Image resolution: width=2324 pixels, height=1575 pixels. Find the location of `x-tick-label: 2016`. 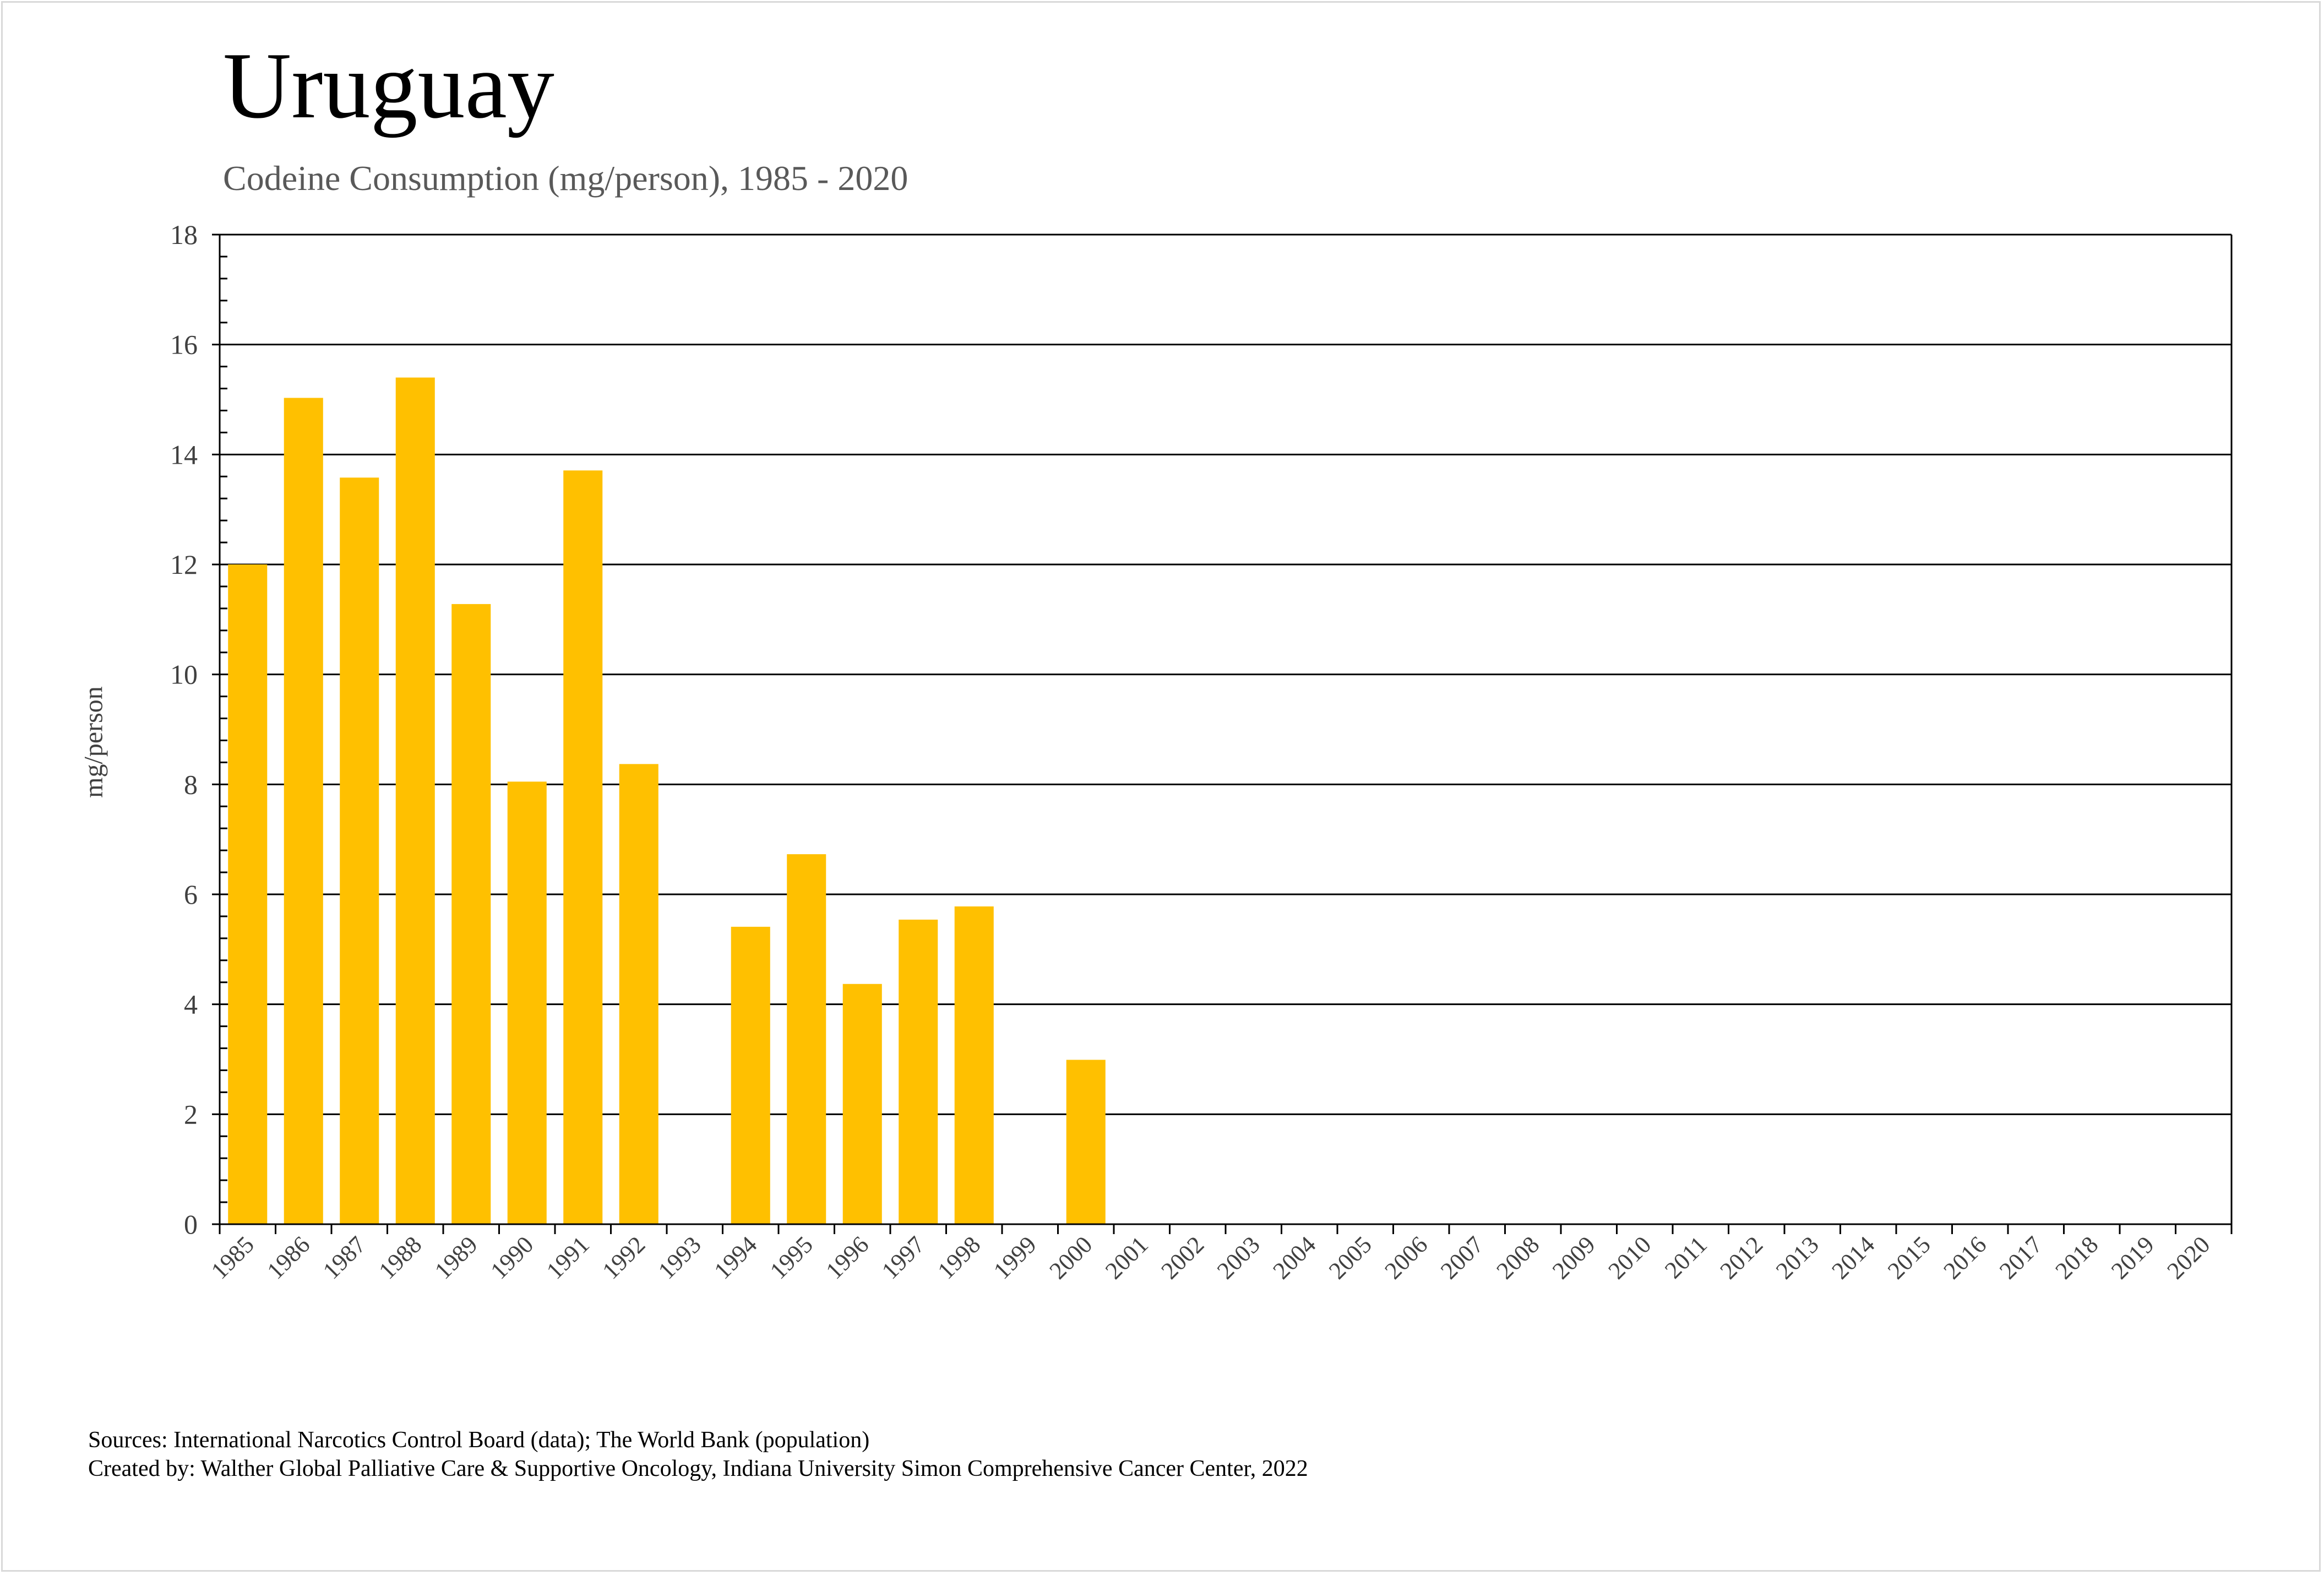

x-tick-label: 2016 is located at coordinates (1965, 1258).